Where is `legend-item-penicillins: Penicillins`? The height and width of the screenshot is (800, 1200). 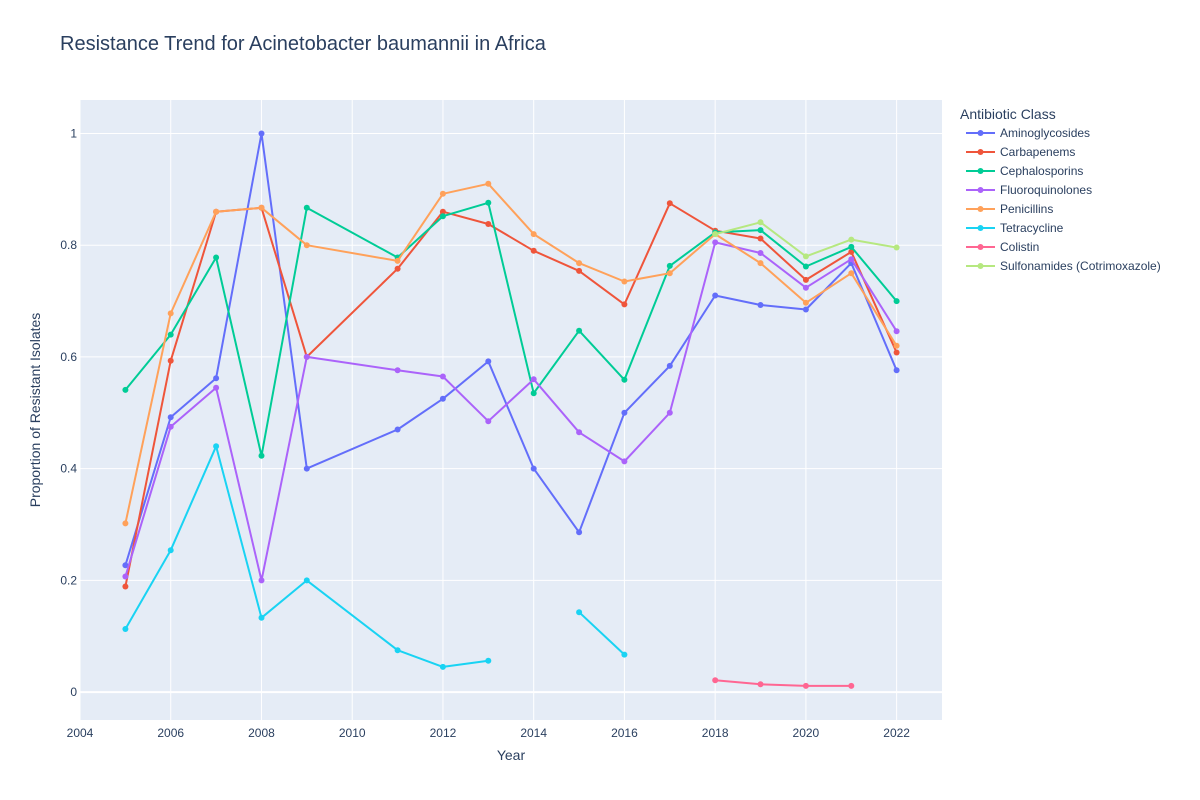
legend-item-penicillins: Penicillins is located at coordinates (1009, 209).